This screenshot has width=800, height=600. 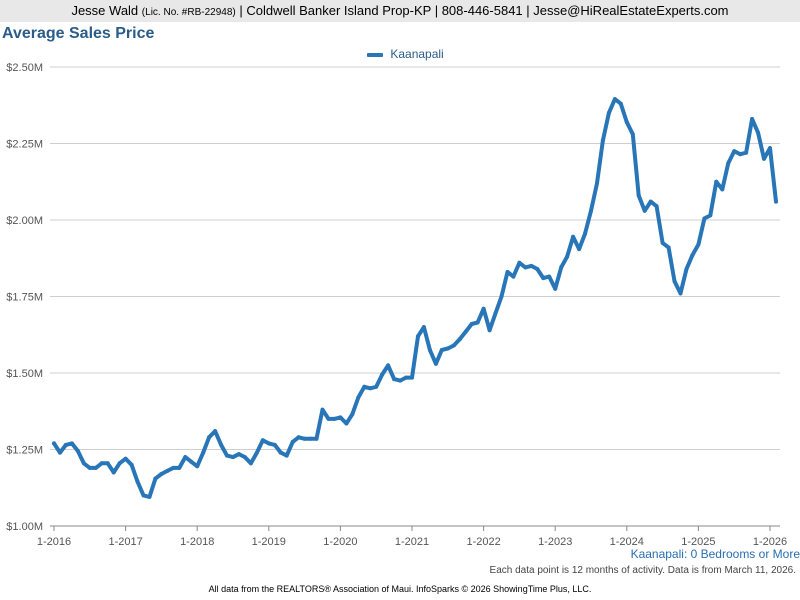 What do you see at coordinates (105, 10) in the screenshot?
I see `agent-name: Jesse Wald` at bounding box center [105, 10].